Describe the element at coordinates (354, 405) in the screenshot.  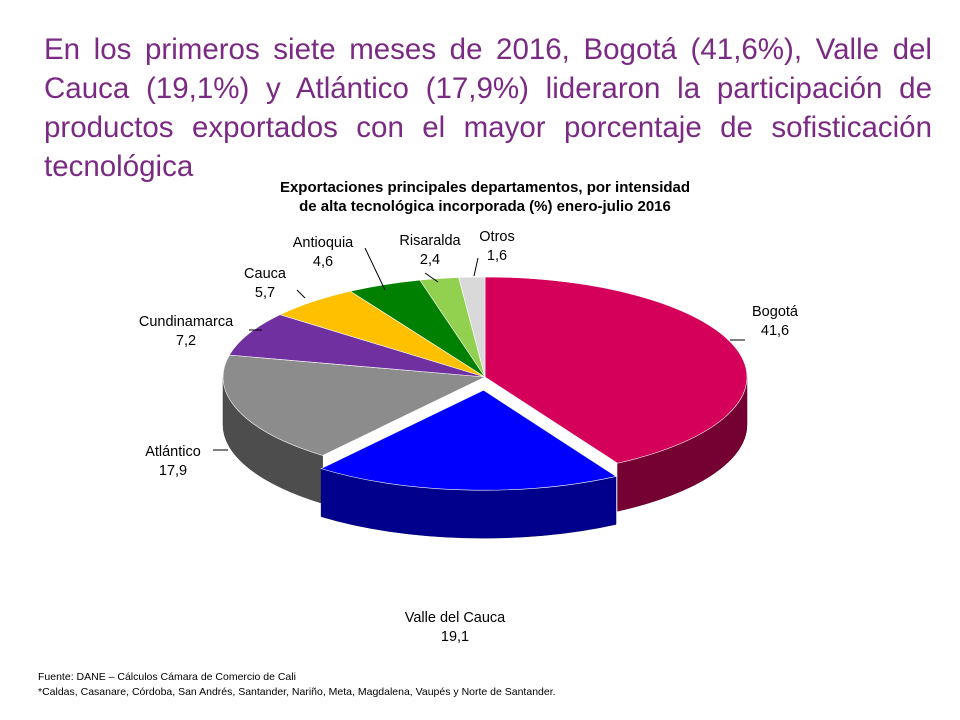
I see `pie-slice-atlantico` at that location.